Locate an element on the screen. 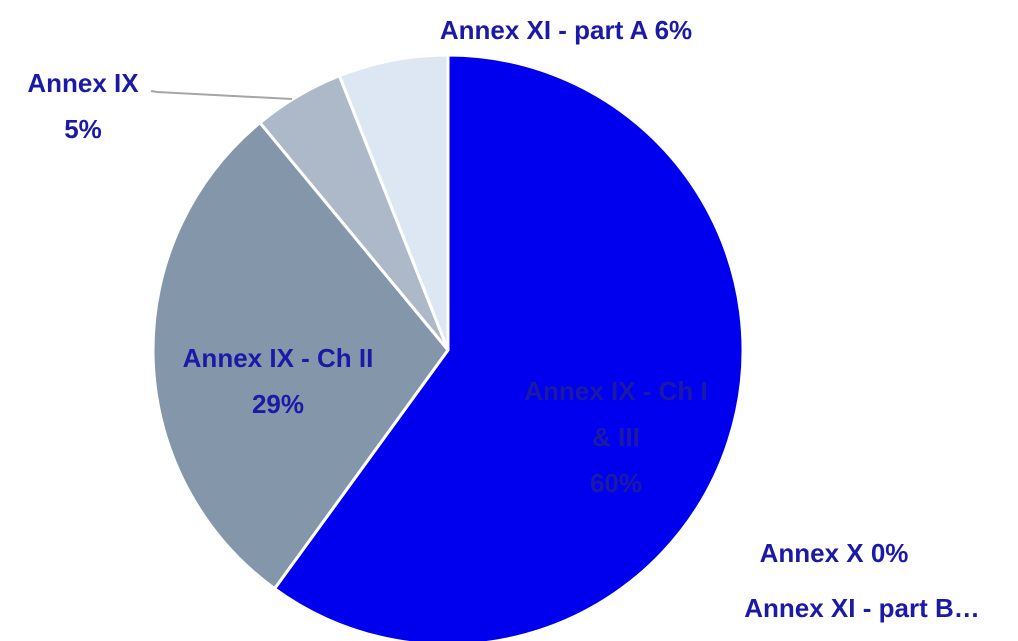  slice-label-annex-ix-ch-ii: Annex IX - Ch II 29% is located at coordinates (278, 381).